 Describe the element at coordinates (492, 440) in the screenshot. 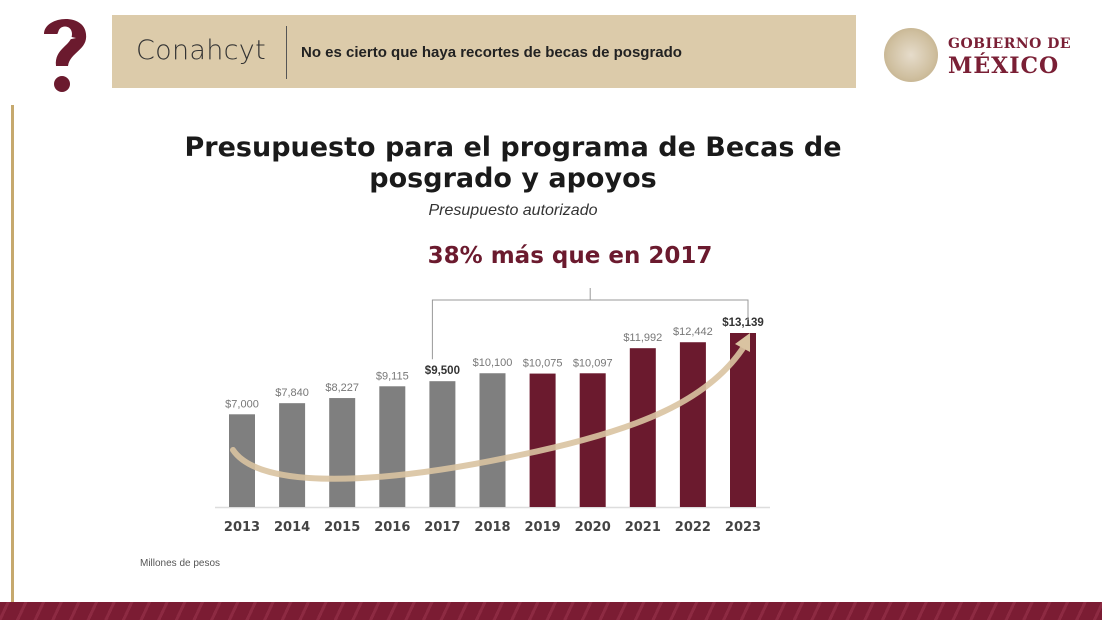

I see `bar-2018` at that location.